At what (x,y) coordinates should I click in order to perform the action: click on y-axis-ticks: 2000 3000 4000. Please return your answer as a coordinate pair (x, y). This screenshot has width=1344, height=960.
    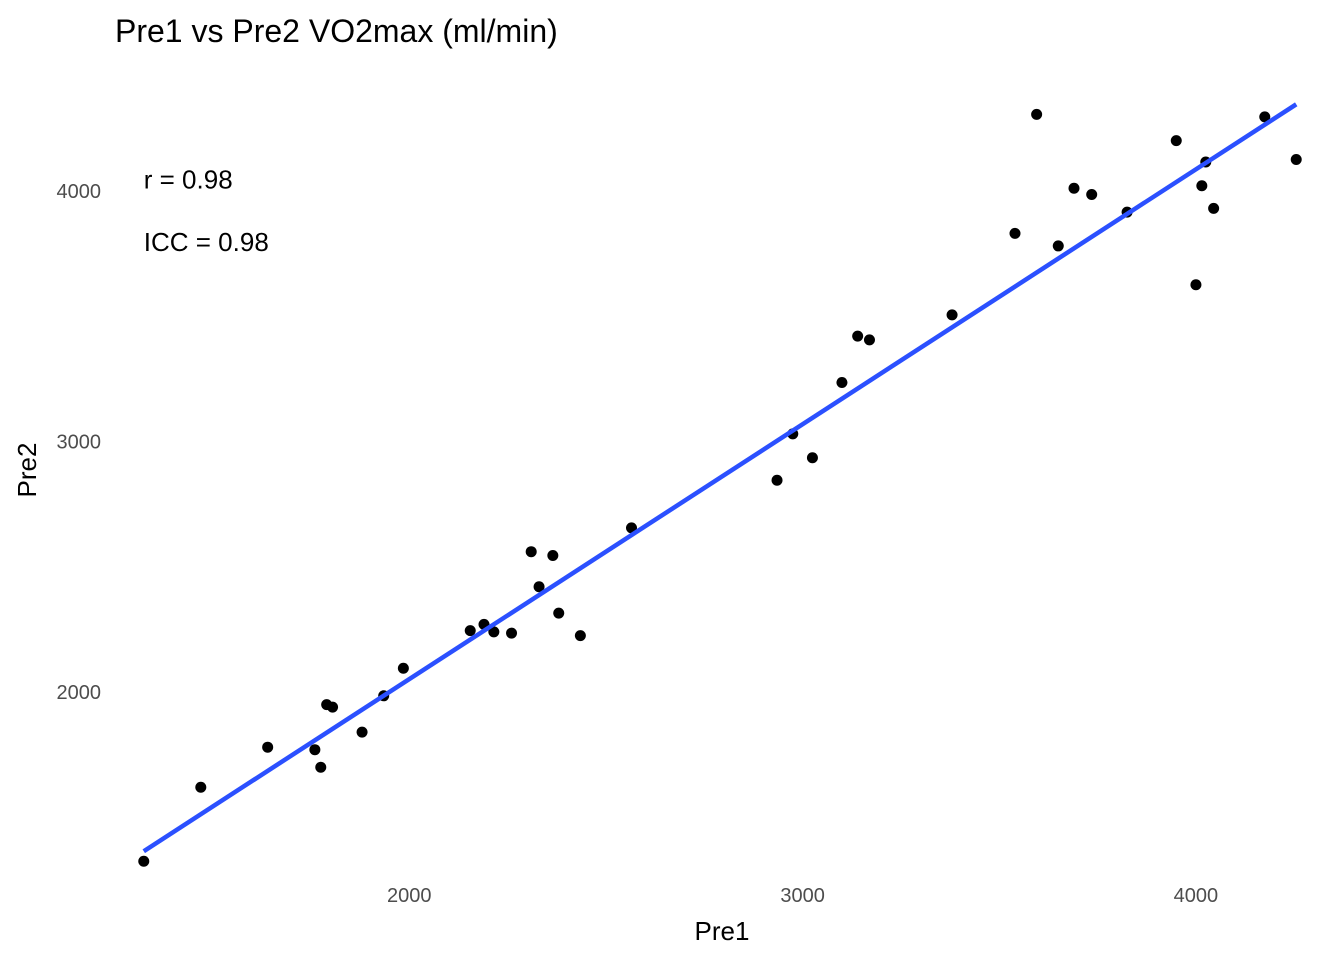
    Looking at the image, I should click on (79, 442).